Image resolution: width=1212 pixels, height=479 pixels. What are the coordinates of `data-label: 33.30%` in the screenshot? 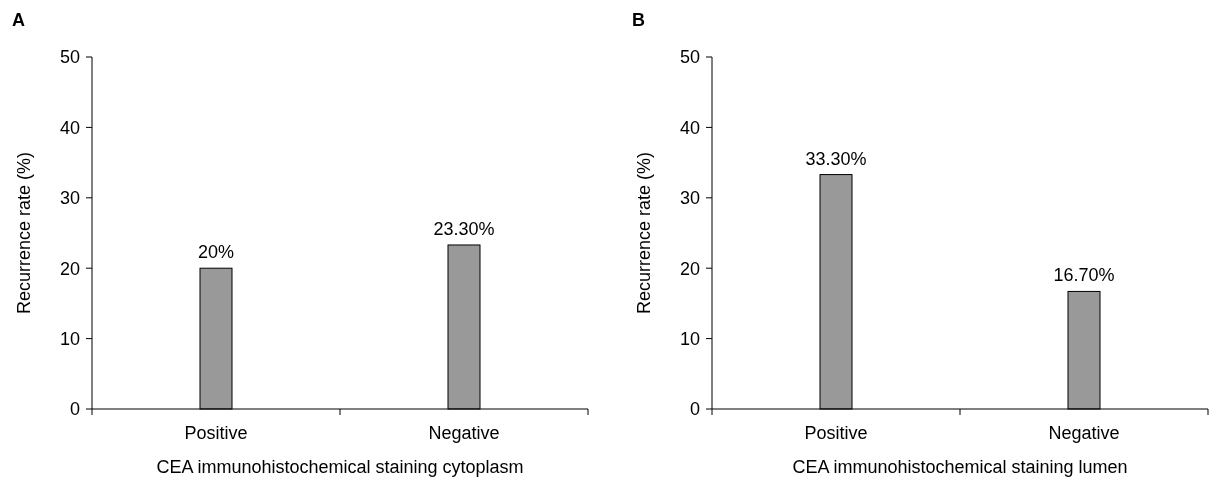 It's located at (836, 158).